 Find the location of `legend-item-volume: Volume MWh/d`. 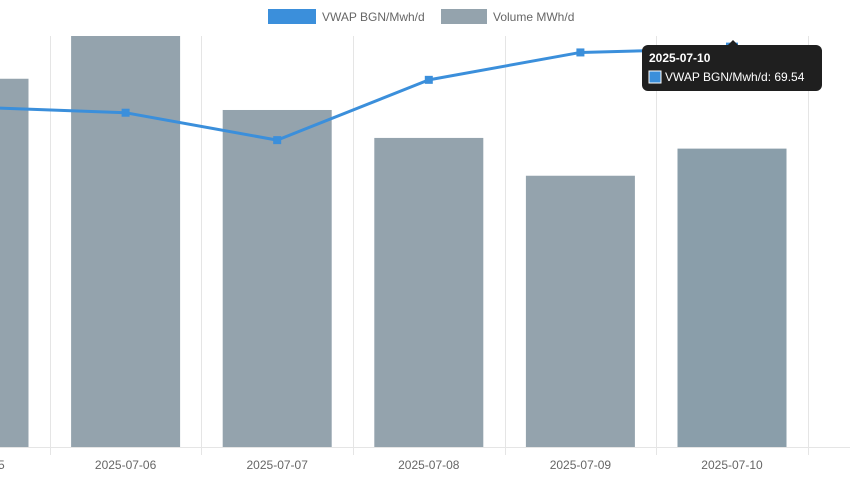

legend-item-volume: Volume MWh/d is located at coordinates (507, 16).